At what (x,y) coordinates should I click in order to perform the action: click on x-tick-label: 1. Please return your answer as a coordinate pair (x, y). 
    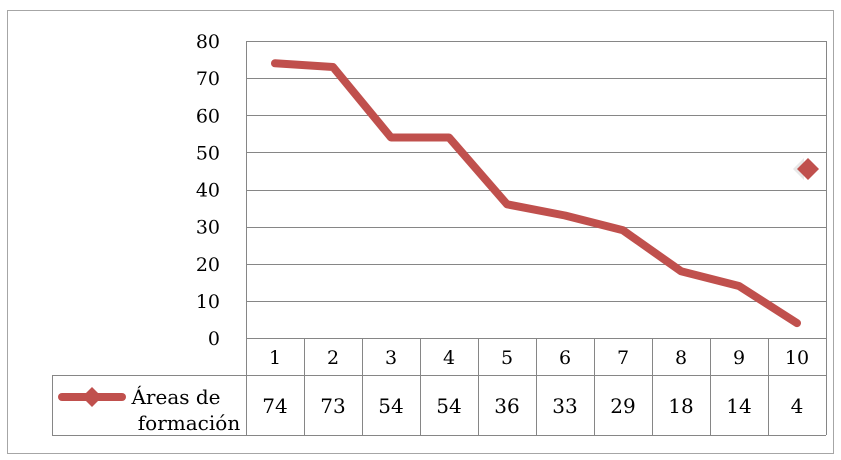
    Looking at the image, I should click on (275, 358).